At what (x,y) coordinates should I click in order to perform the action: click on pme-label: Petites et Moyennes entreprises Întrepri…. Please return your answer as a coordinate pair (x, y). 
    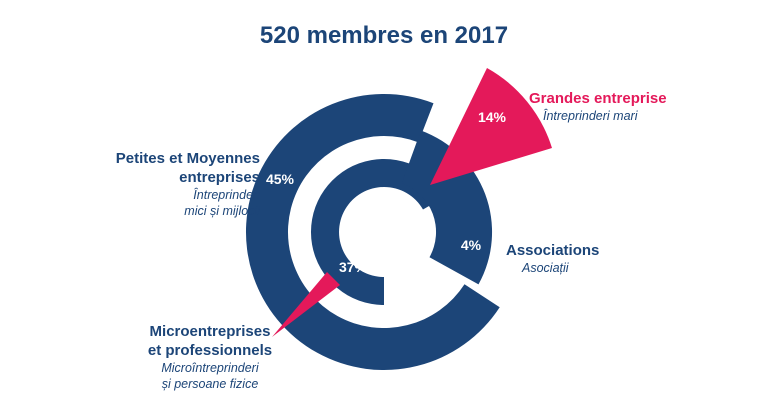
    Looking at the image, I should click on (180, 184).